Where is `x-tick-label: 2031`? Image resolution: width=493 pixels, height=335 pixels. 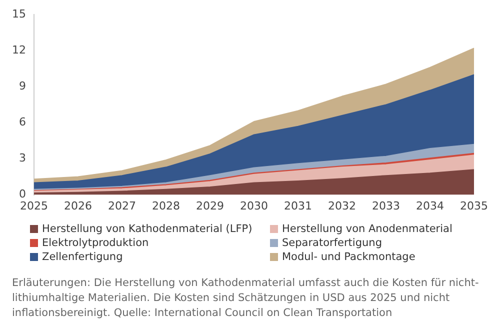 x-tick-label: 2031 is located at coordinates (298, 205).